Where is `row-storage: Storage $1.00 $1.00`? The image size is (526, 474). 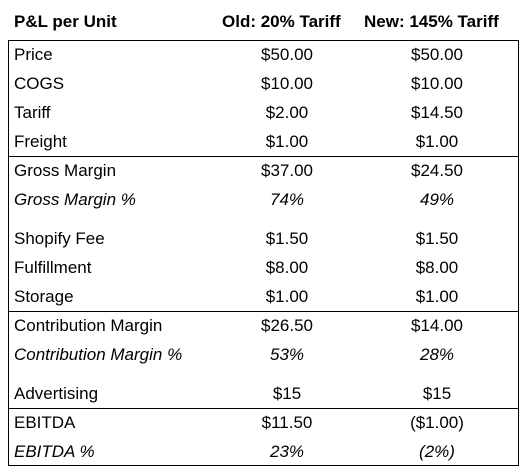
row-storage: Storage $1.00 $1.00 is located at coordinates (263, 296).